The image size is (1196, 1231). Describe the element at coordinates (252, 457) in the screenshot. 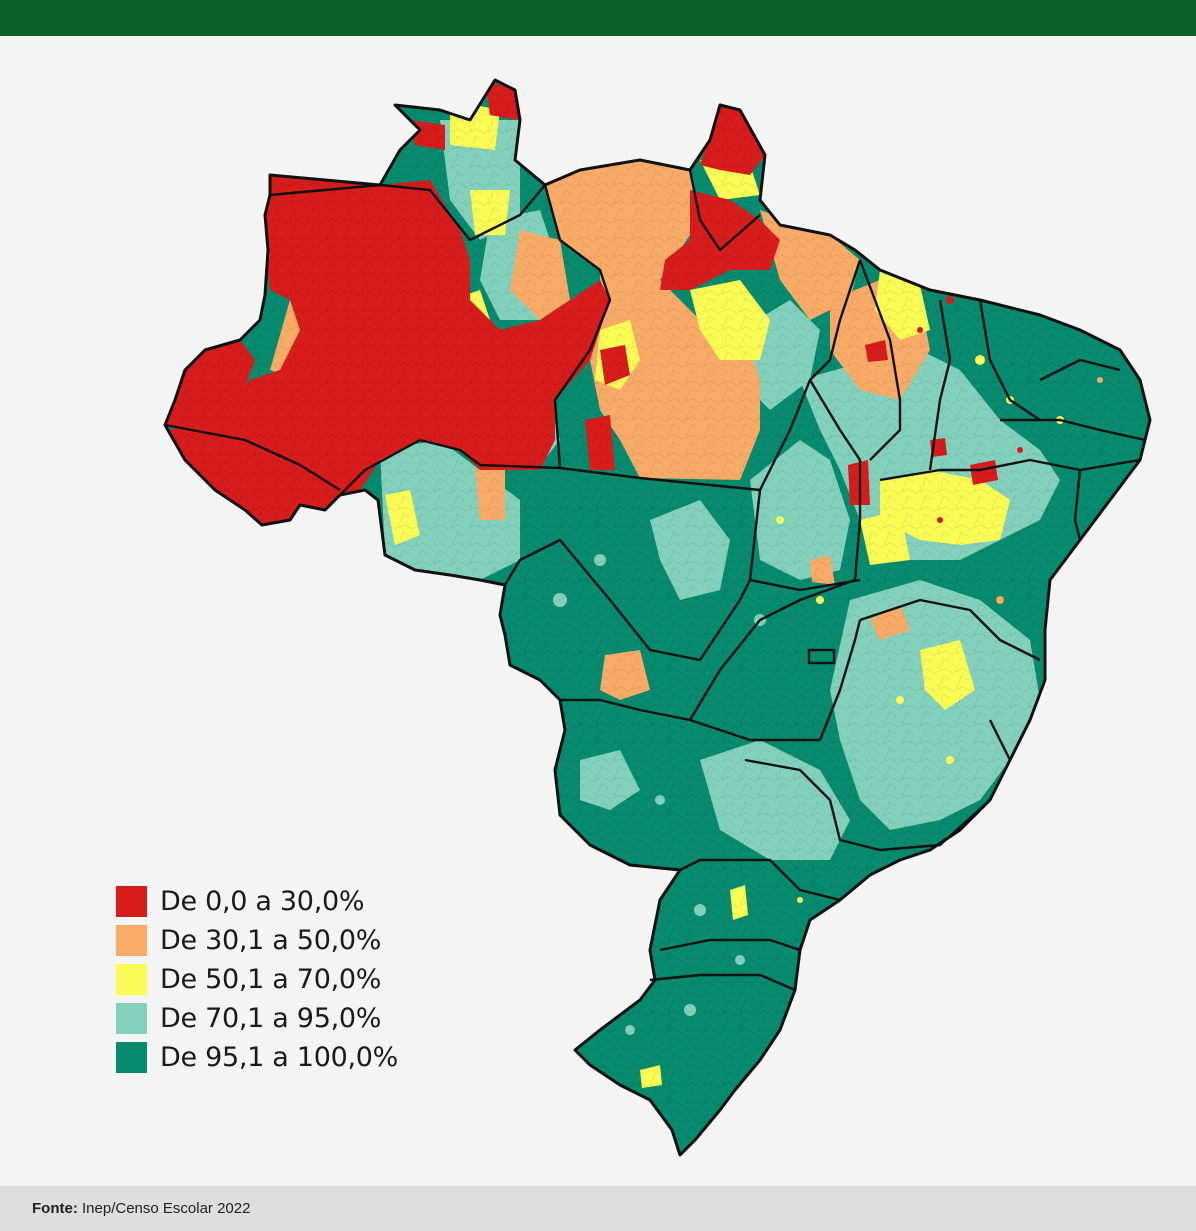

I see `border-acre-amazonas` at that location.